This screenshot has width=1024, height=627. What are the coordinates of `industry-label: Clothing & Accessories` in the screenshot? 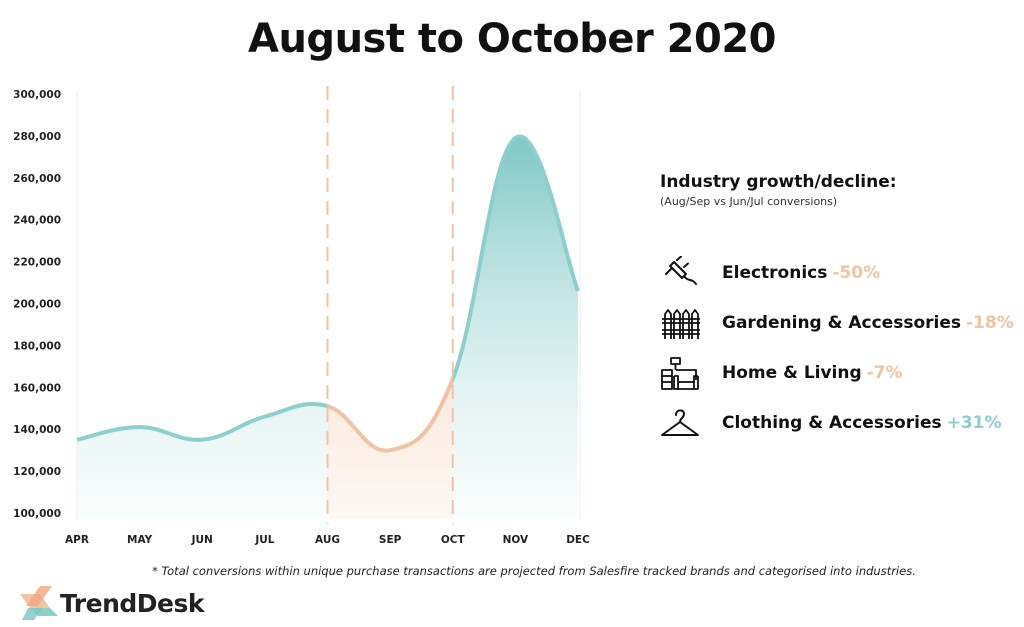 It's located at (832, 423).